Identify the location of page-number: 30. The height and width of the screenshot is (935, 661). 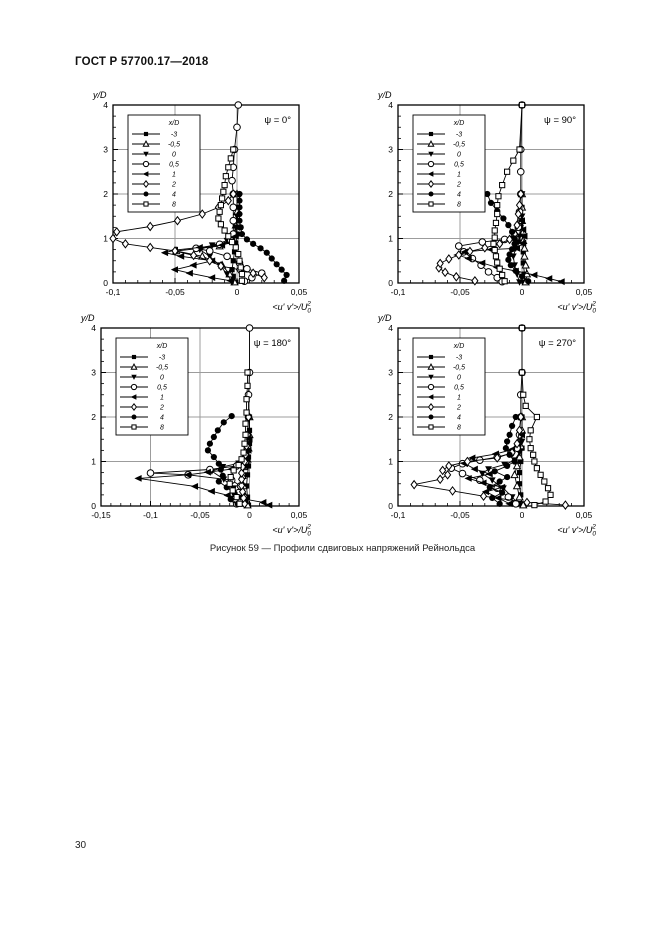
(81, 845).